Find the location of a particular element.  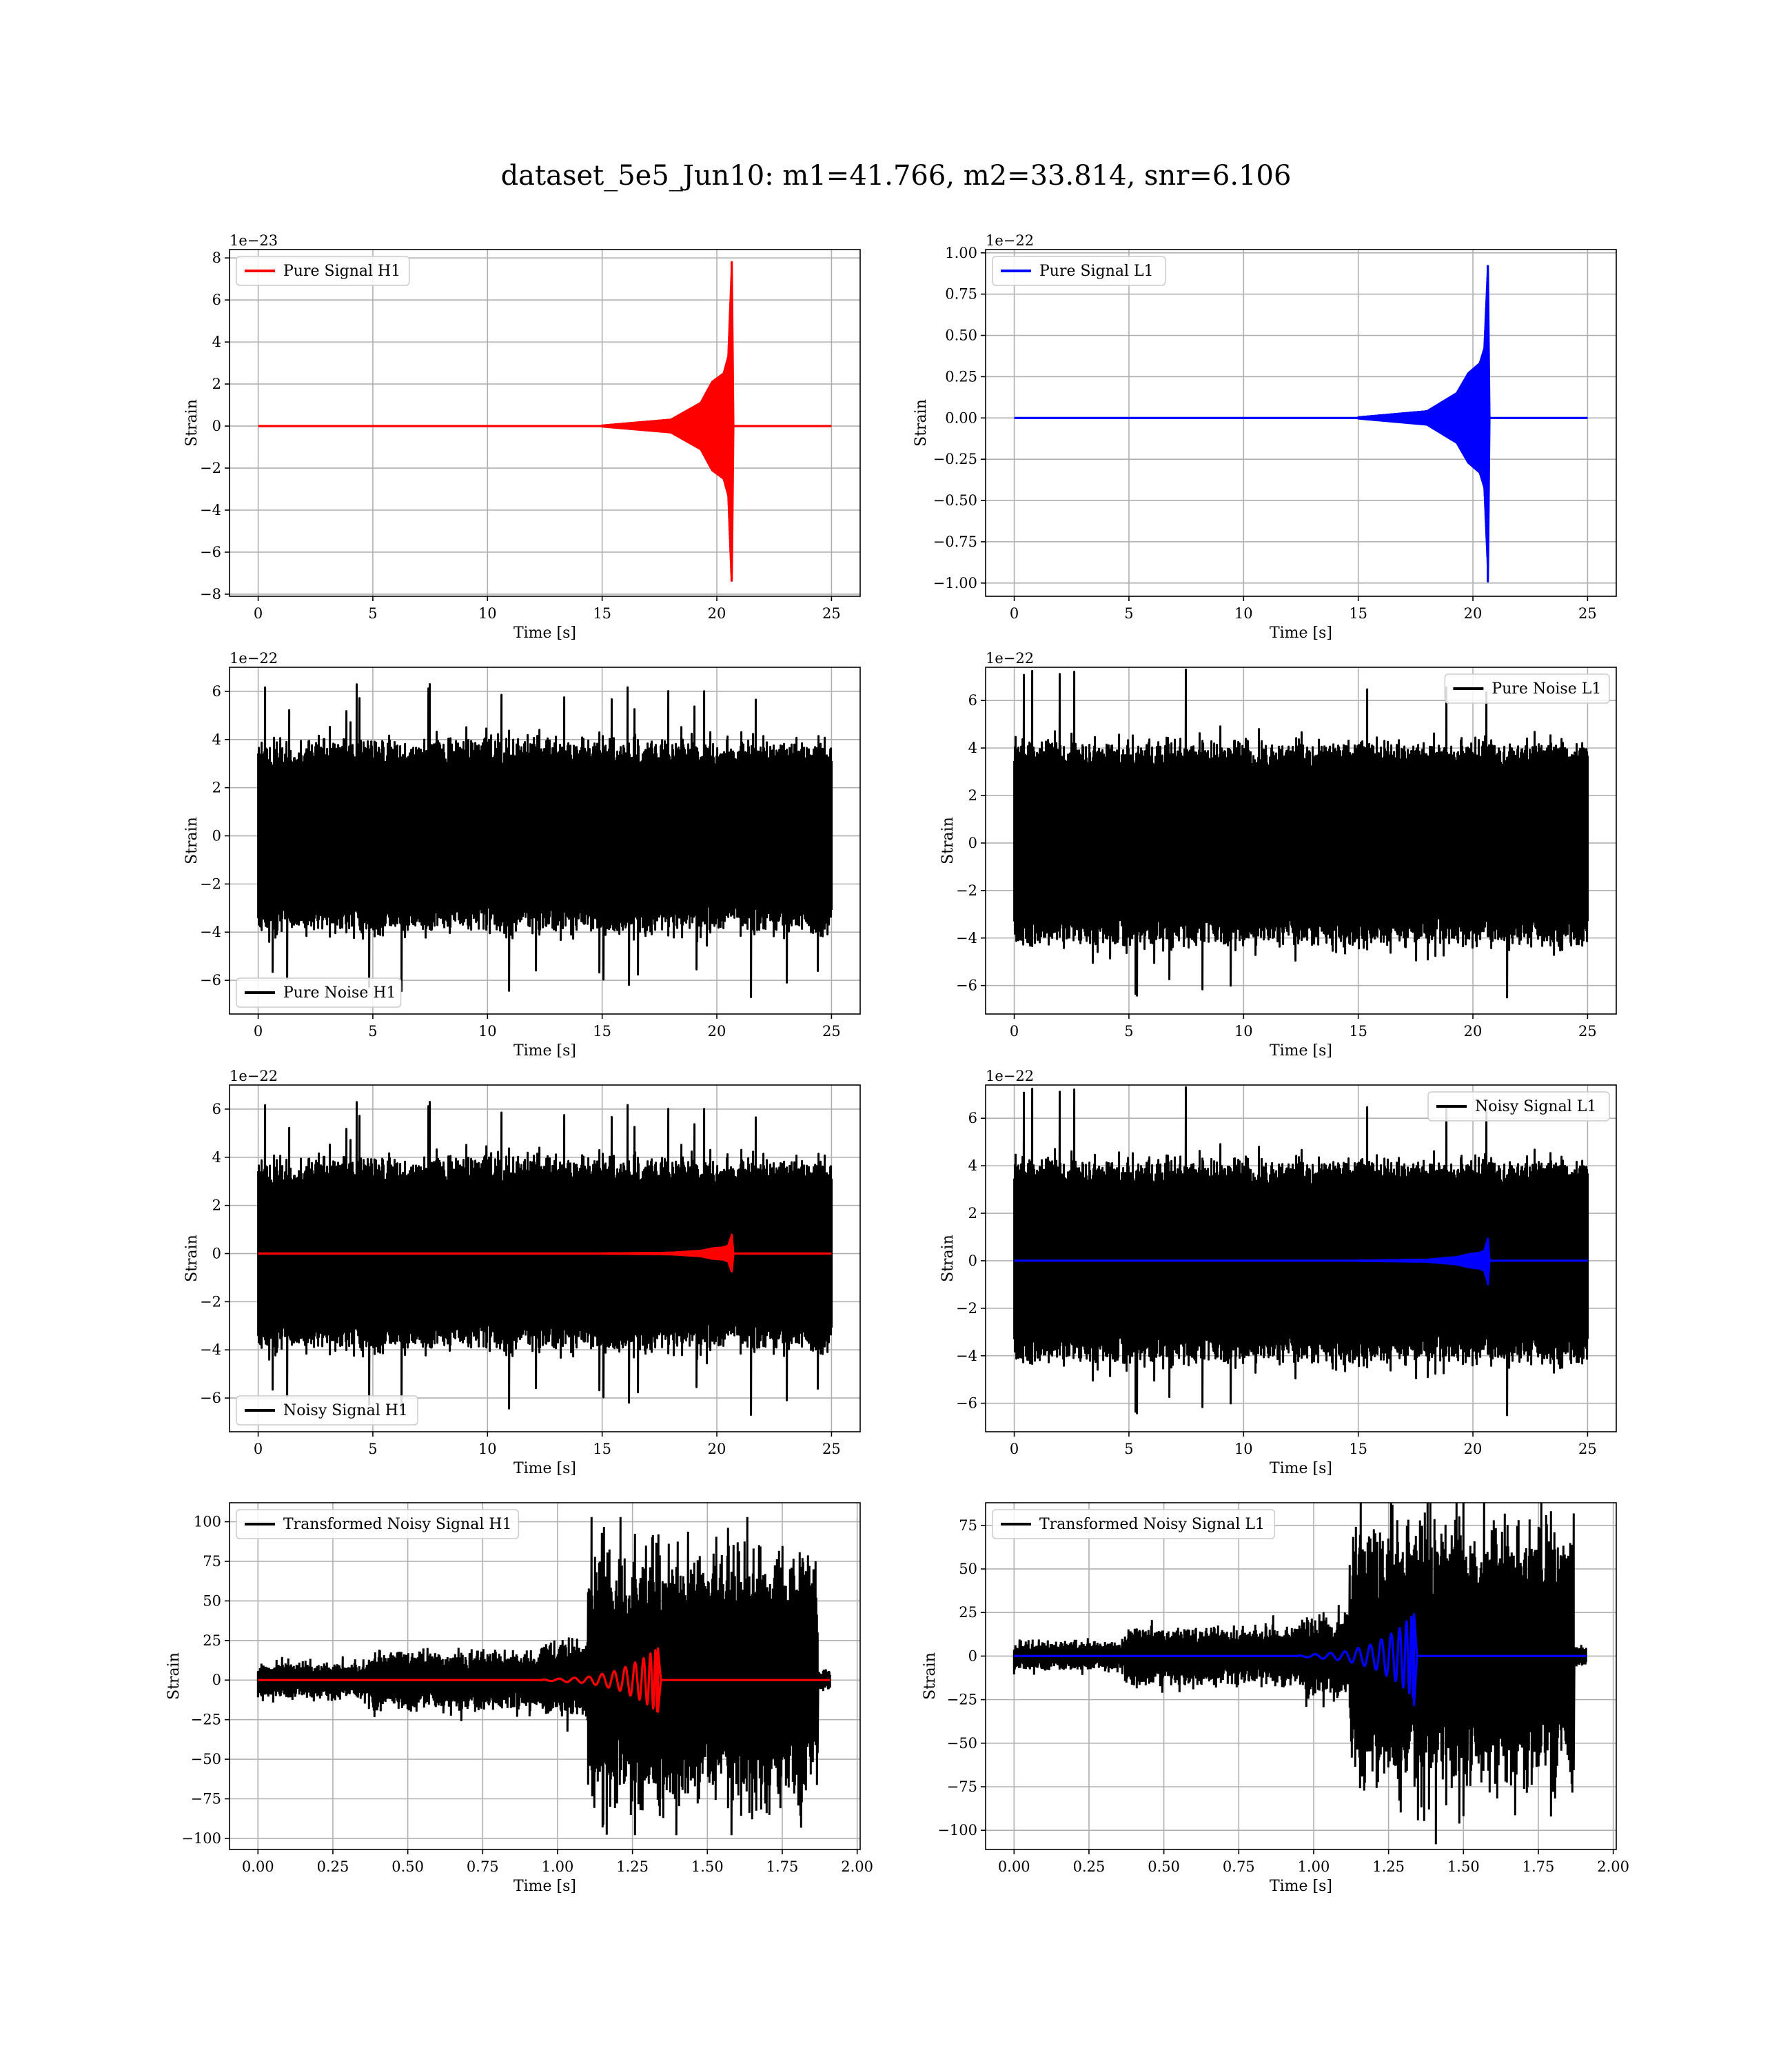

series-pure-signal-h1 is located at coordinates (544, 1680).